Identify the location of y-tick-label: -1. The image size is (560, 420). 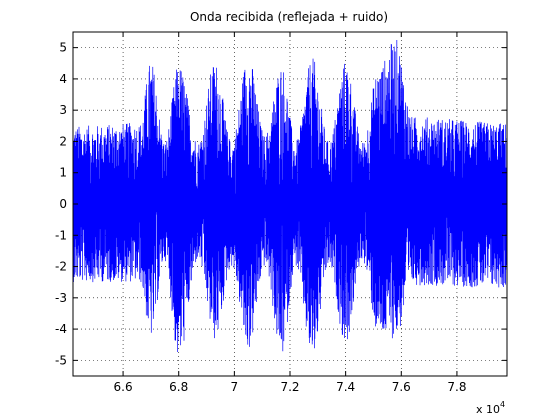
(61, 235).